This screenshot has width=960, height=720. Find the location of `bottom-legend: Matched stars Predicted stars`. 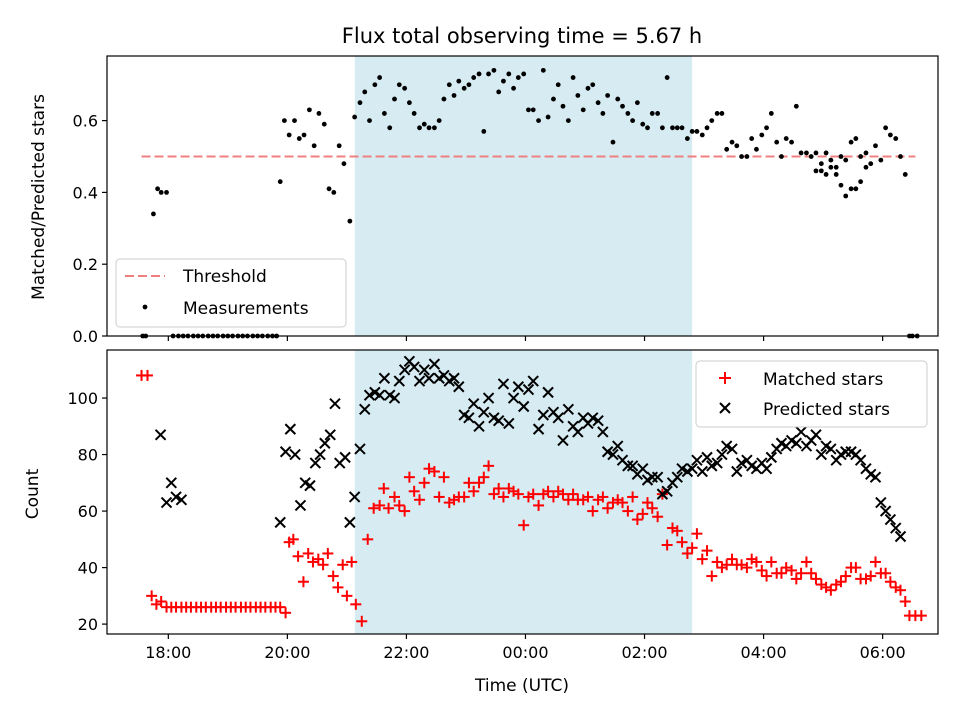

bottom-legend: Matched stars Predicted stars is located at coordinates (811, 394).